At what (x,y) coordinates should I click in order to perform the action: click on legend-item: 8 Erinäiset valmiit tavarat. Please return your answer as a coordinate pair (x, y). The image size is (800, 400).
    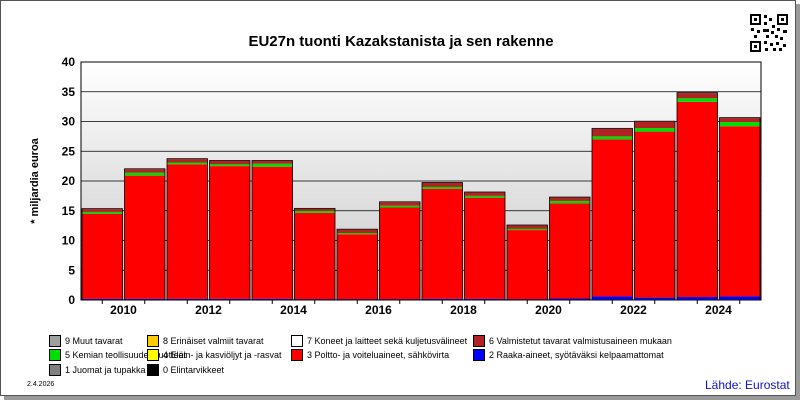
    Looking at the image, I should click on (205, 341).